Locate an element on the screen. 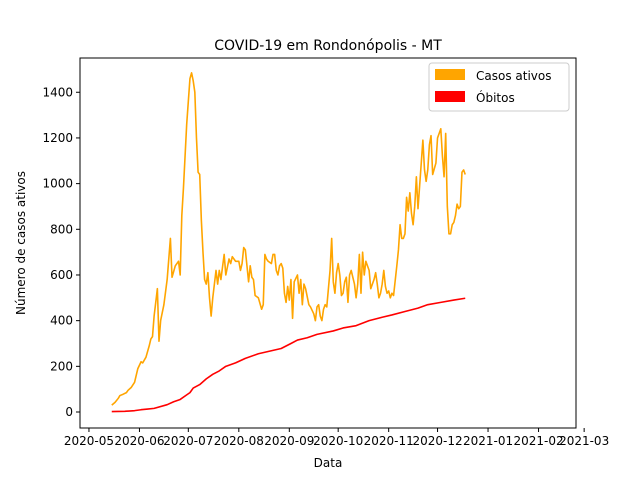  x-tick-label: 2020-10 is located at coordinates (338, 441).